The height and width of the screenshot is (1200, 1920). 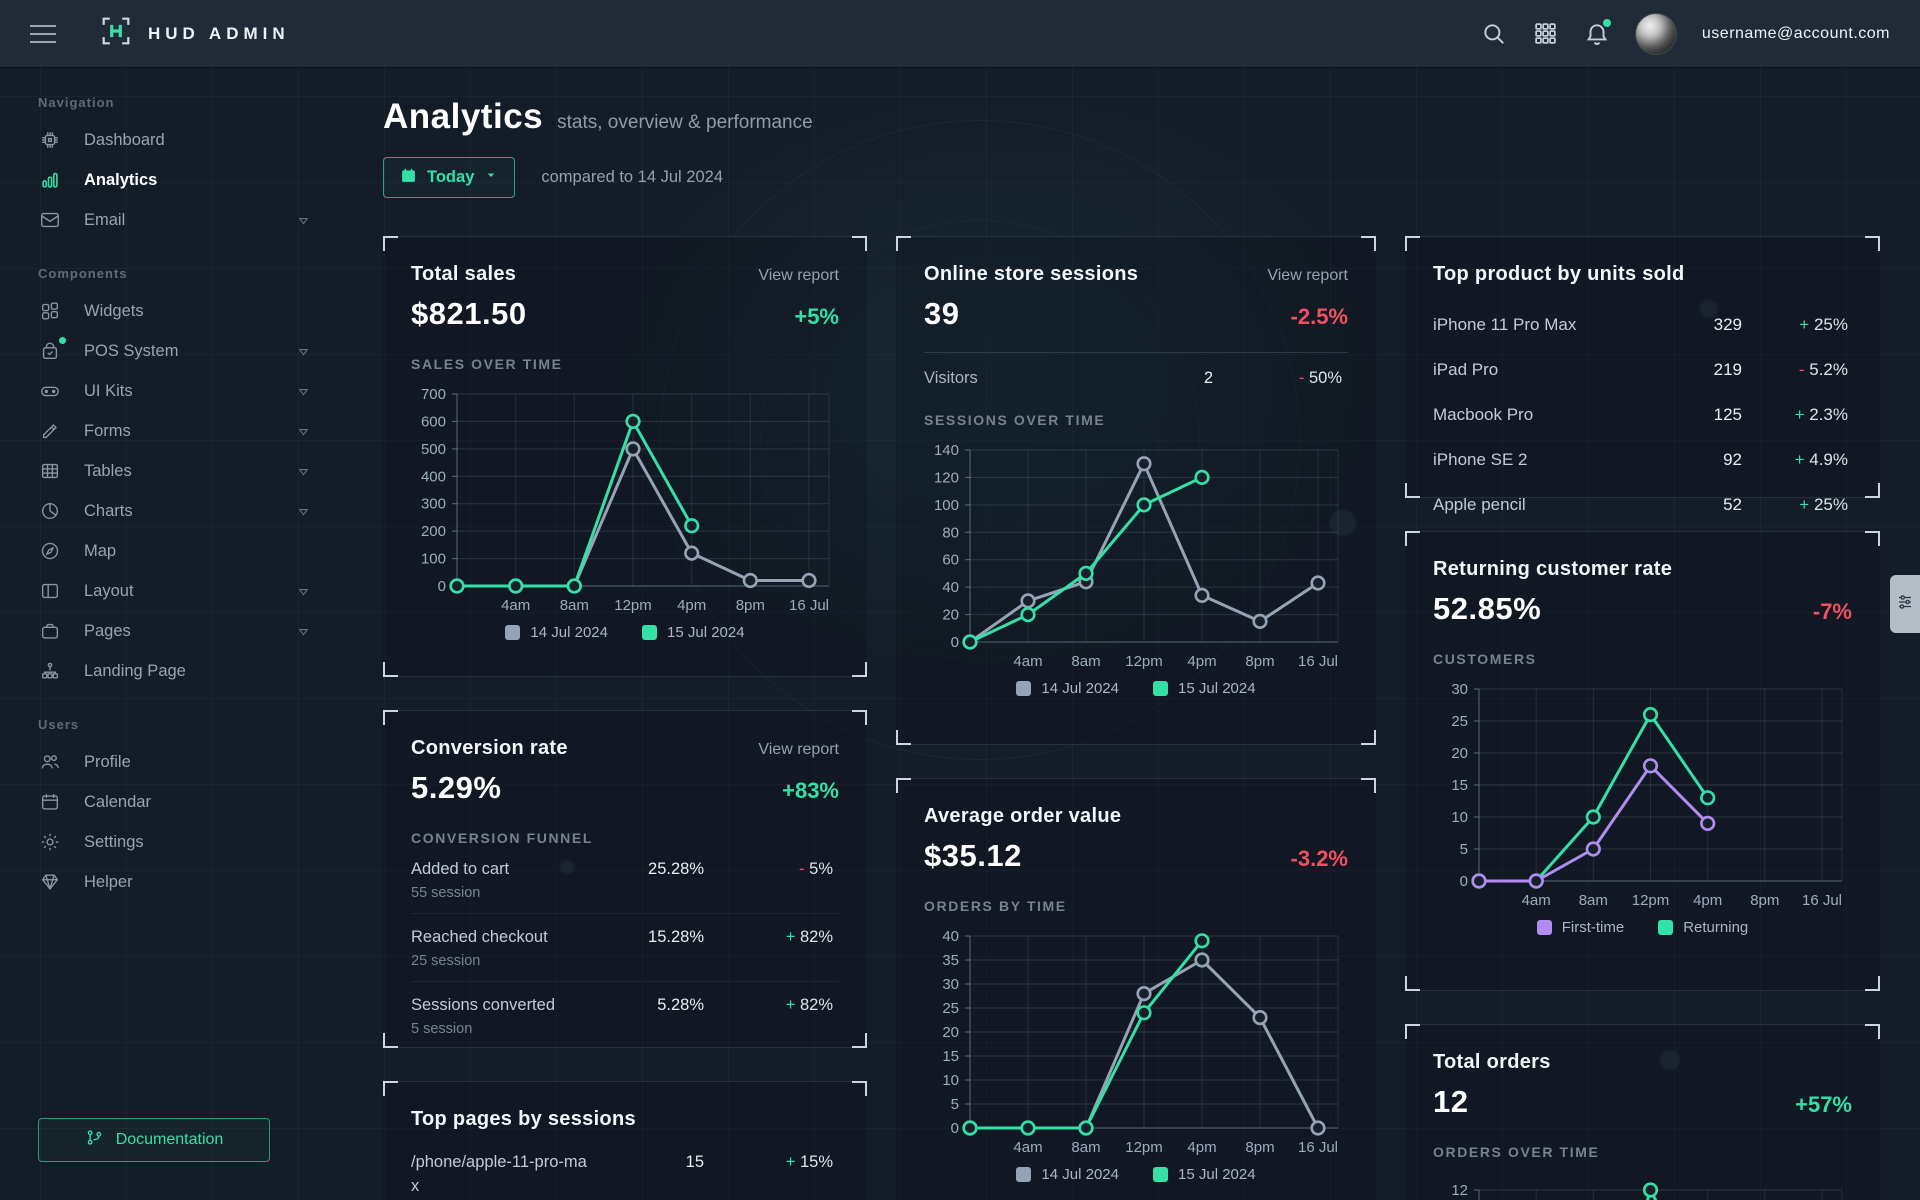 What do you see at coordinates (191, 471) in the screenshot?
I see `sidebar-item-tables: Tables` at bounding box center [191, 471].